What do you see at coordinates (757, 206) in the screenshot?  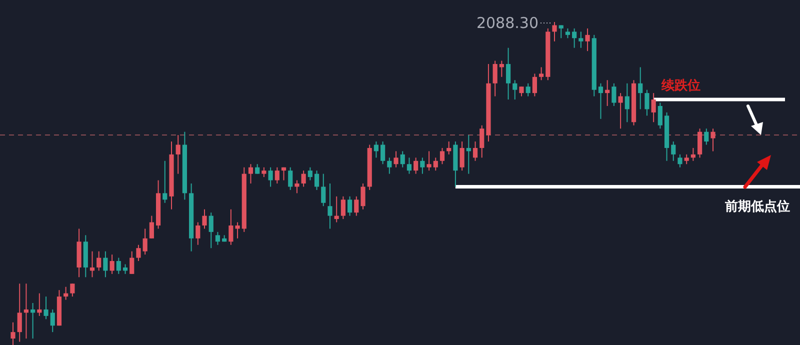 I see `ref-line-label: 前期低点位` at bounding box center [757, 206].